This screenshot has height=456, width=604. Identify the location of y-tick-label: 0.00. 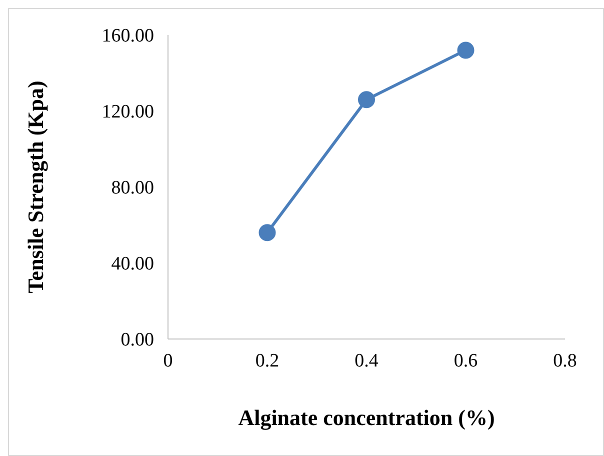
(137, 340).